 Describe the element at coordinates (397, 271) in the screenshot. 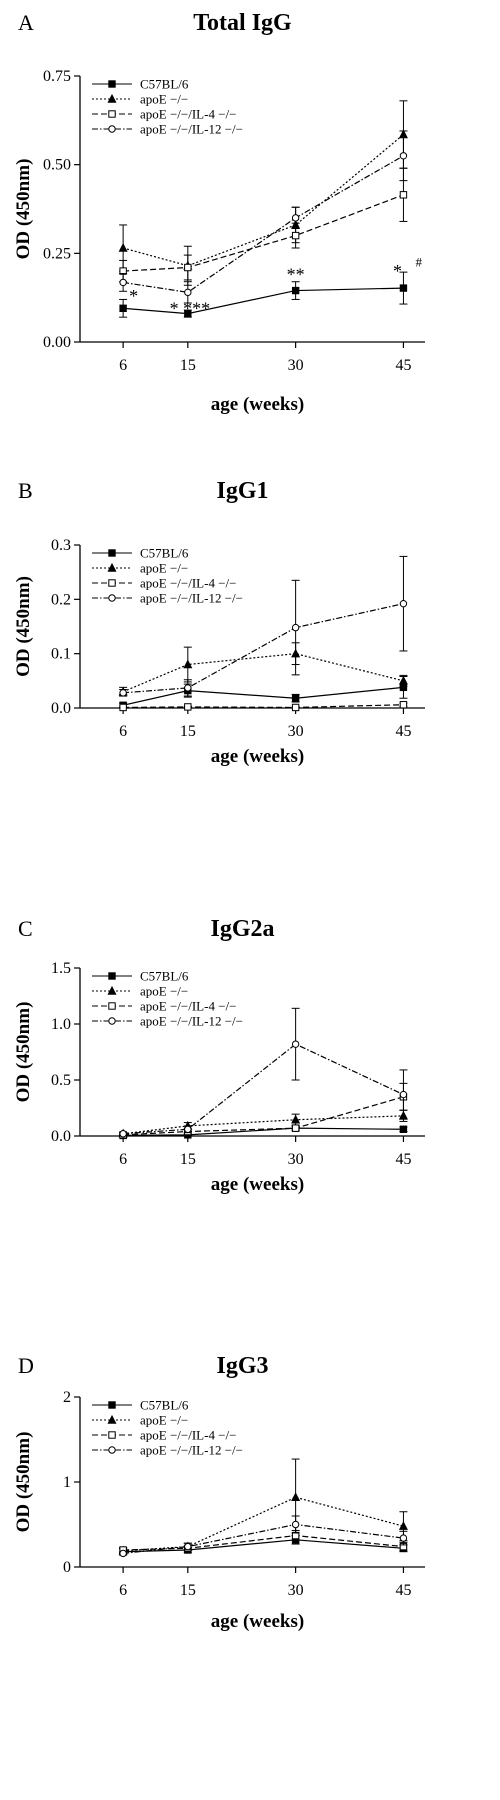

I see `significance-annotation: *` at that location.